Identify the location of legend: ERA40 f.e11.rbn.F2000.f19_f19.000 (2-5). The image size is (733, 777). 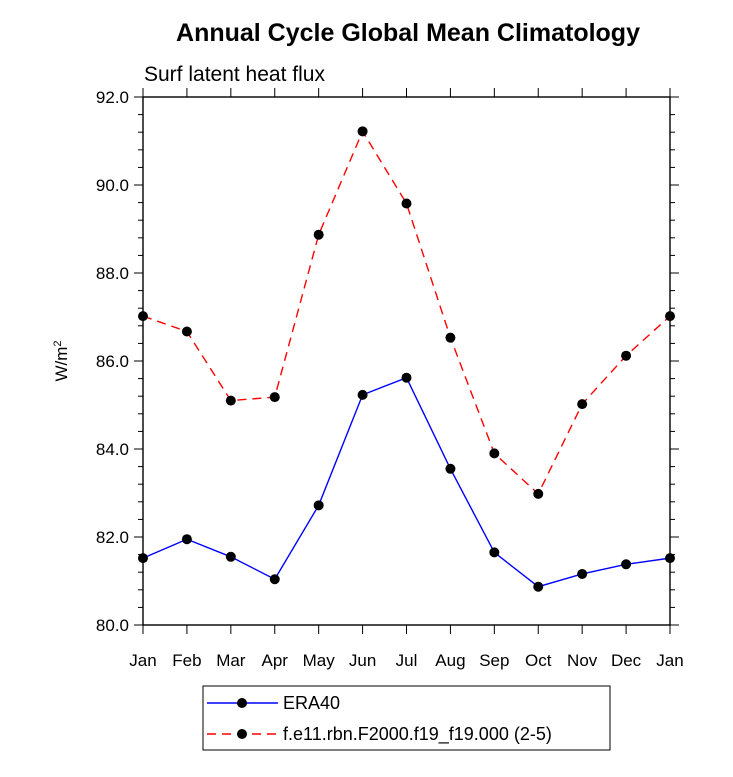
(406, 718).